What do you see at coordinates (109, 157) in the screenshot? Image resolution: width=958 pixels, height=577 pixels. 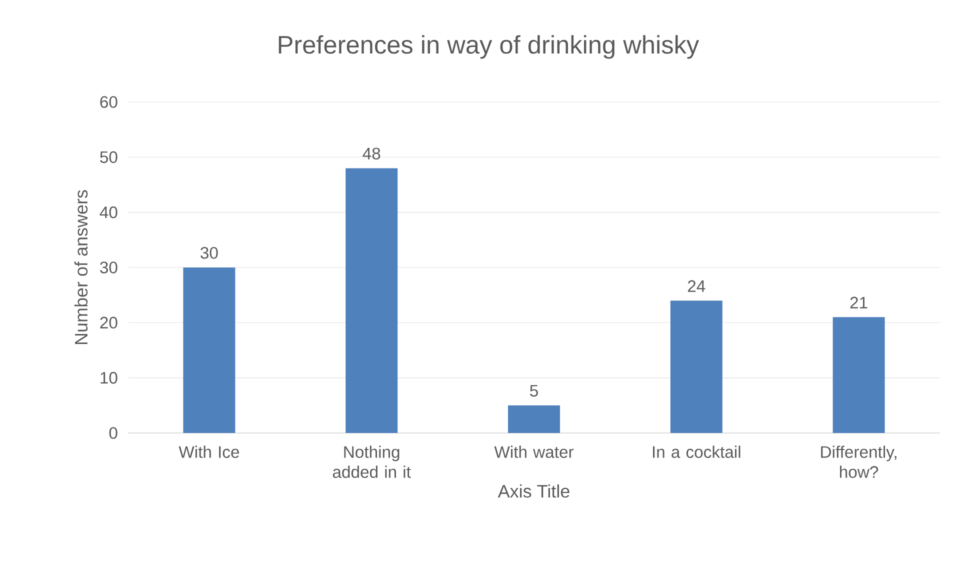 I see `y-tick-label: 50` at bounding box center [109, 157].